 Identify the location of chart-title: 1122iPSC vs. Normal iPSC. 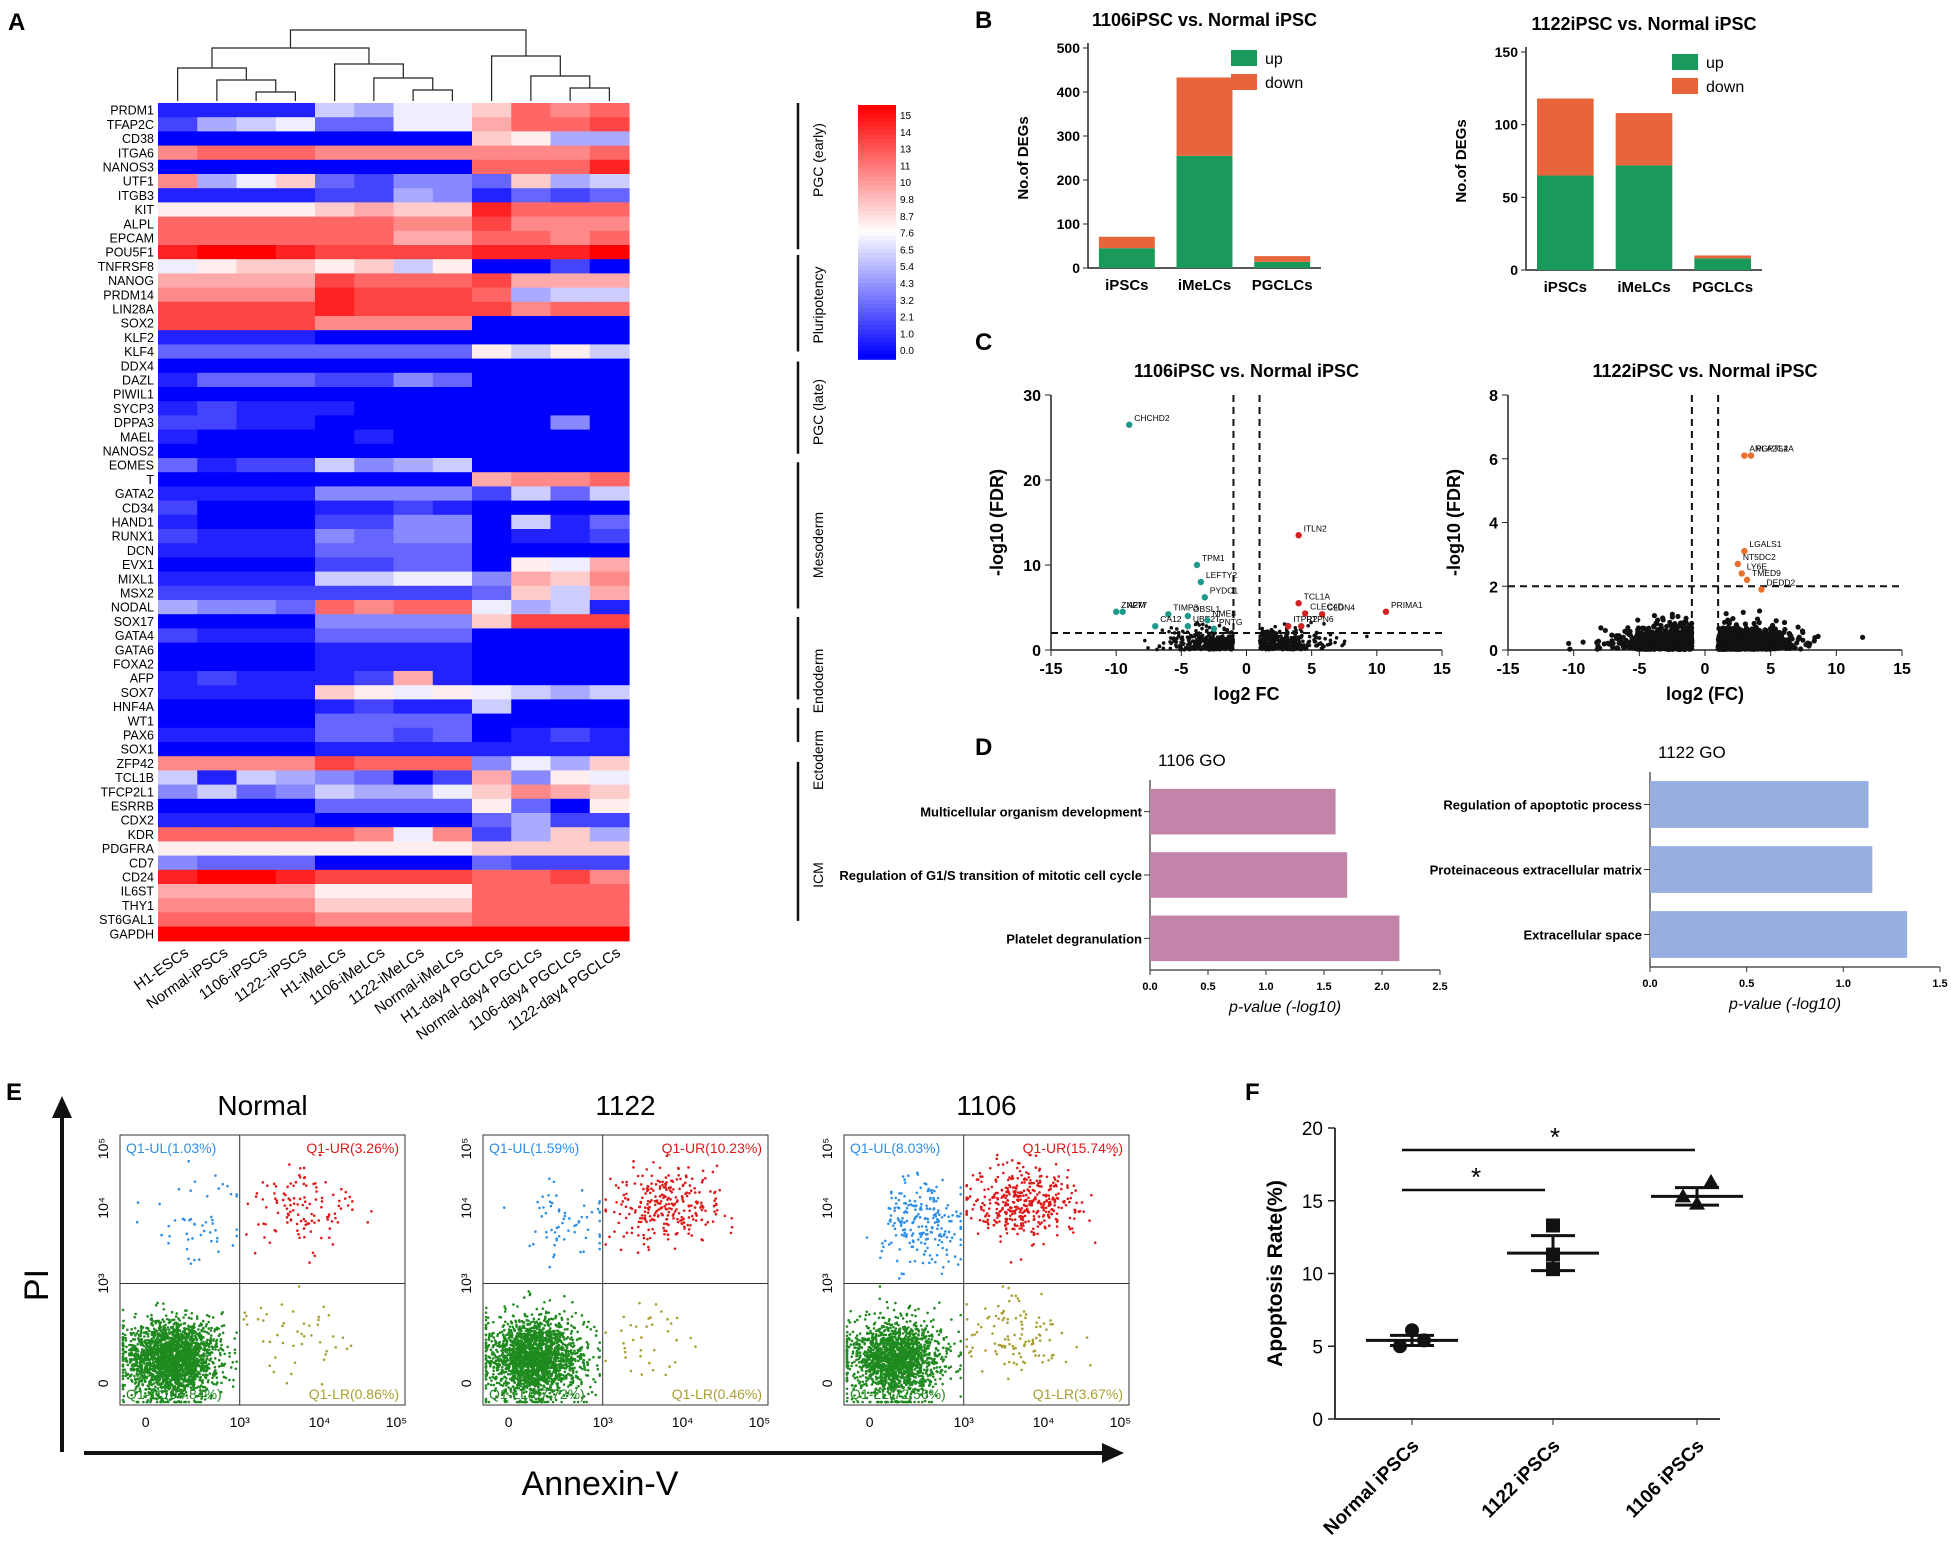
(1704, 371).